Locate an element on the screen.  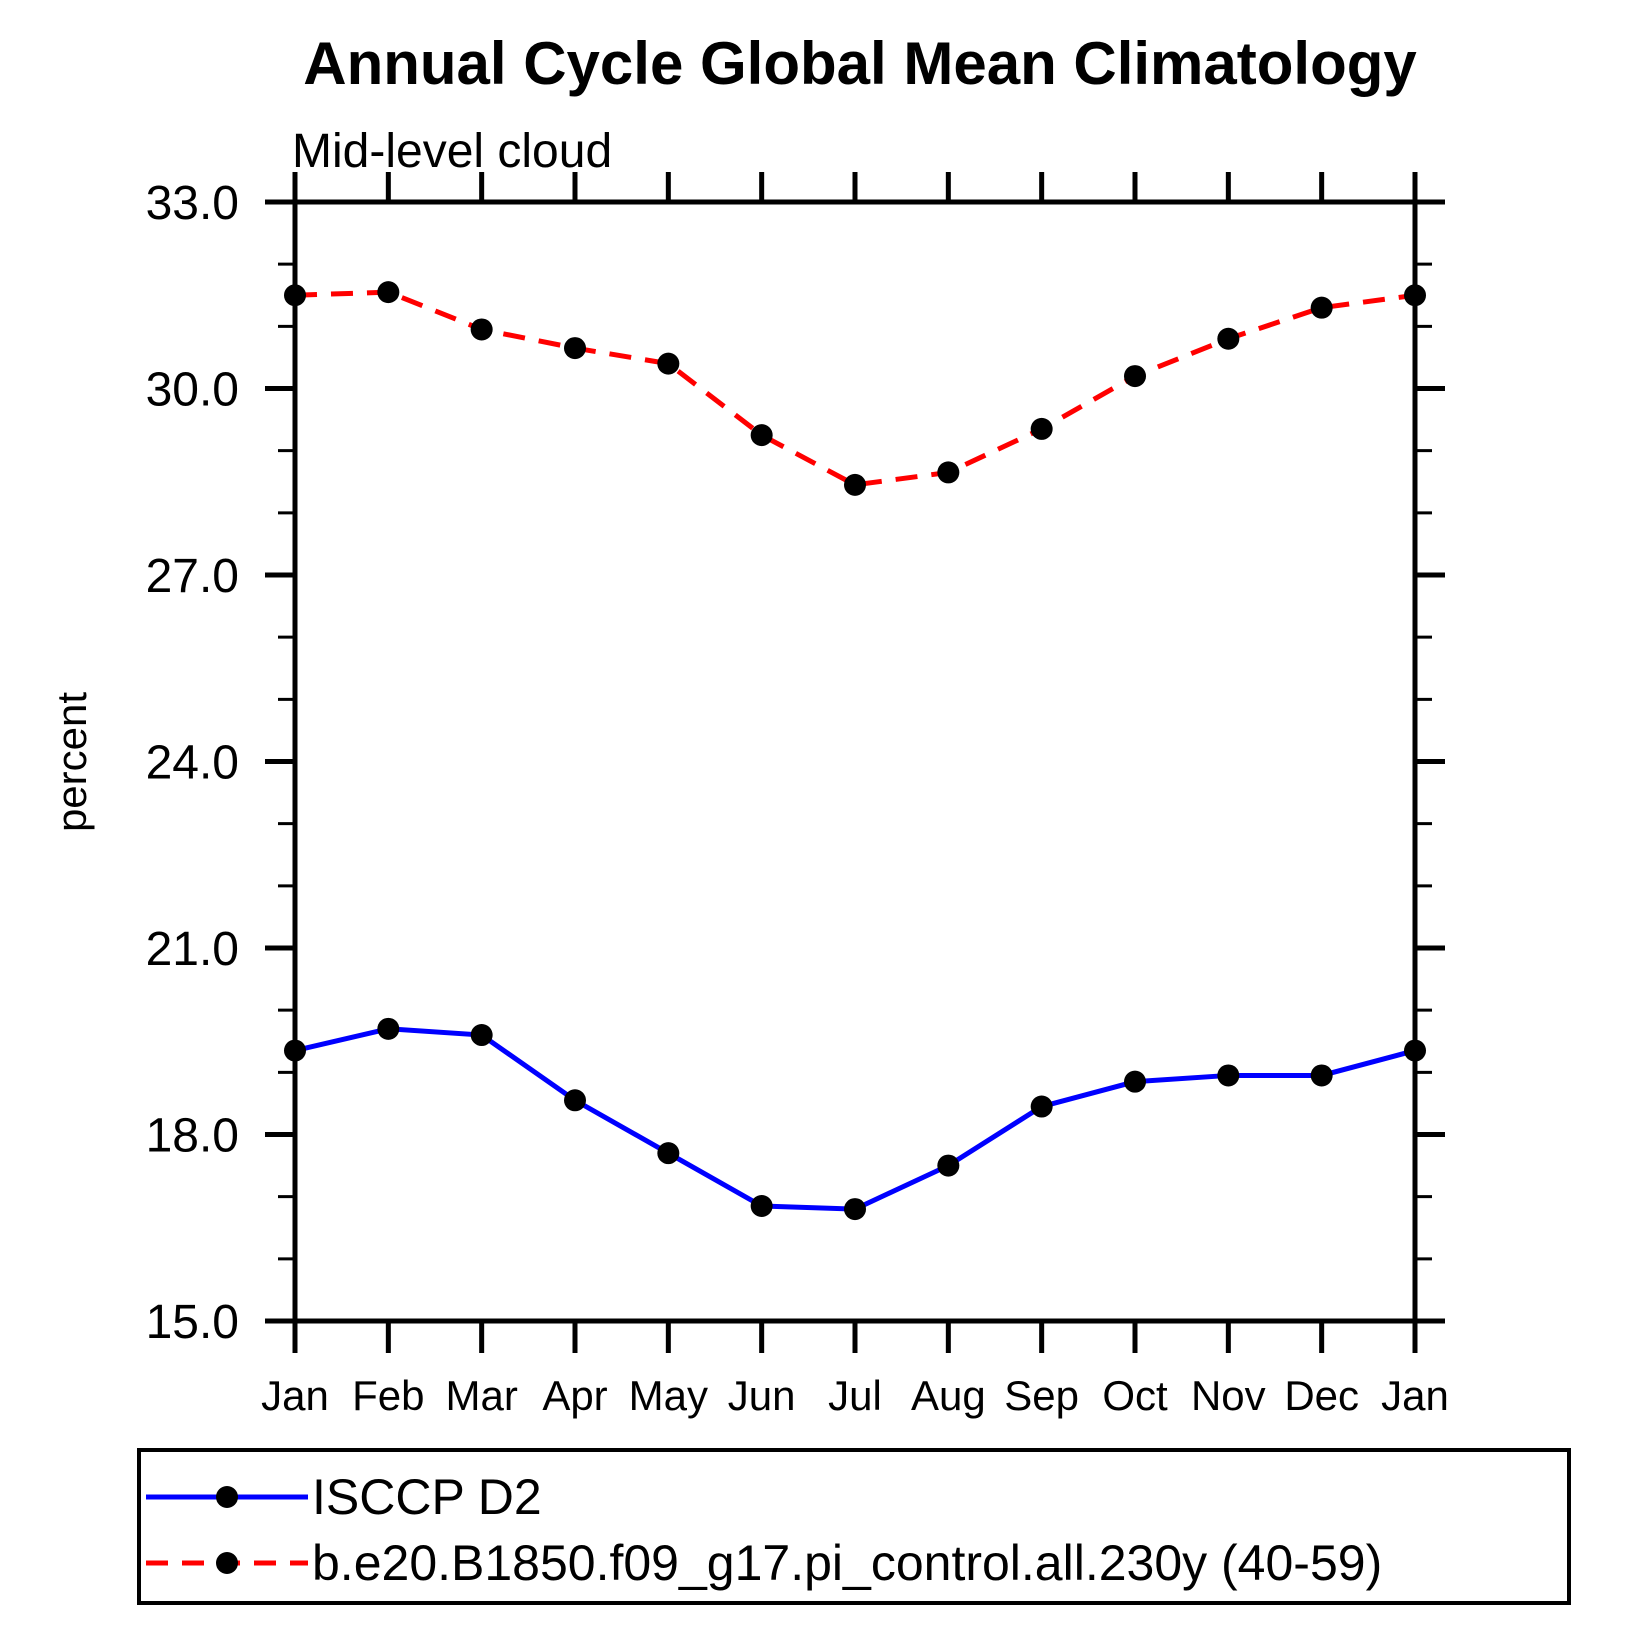
x-tick-label: May is located at coordinates (668, 1395).